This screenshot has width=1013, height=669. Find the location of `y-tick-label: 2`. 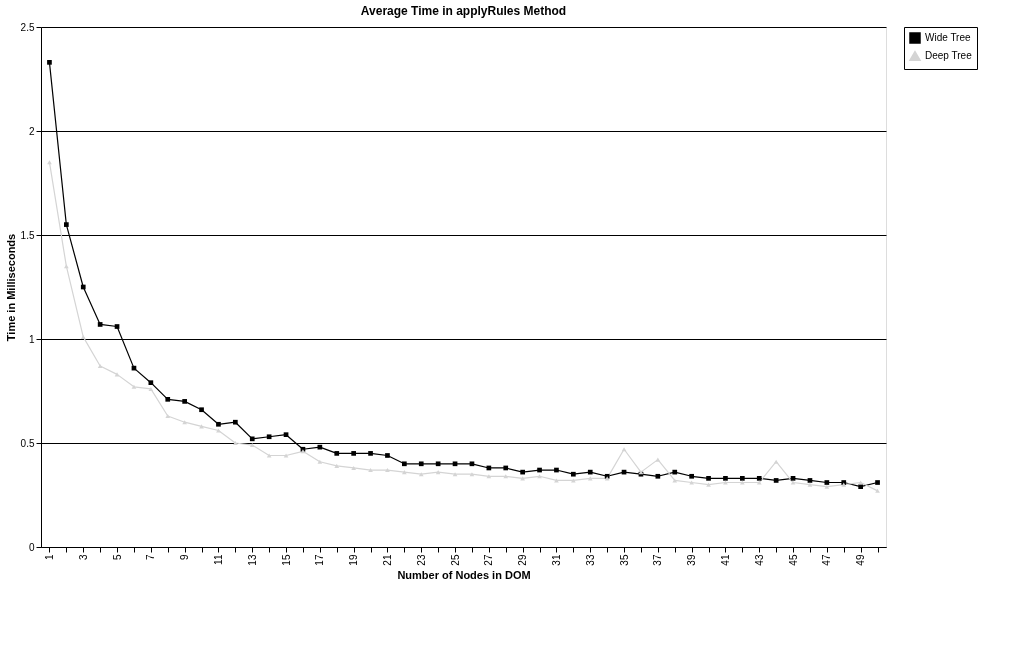

y-tick-label: 2 is located at coordinates (31, 131).